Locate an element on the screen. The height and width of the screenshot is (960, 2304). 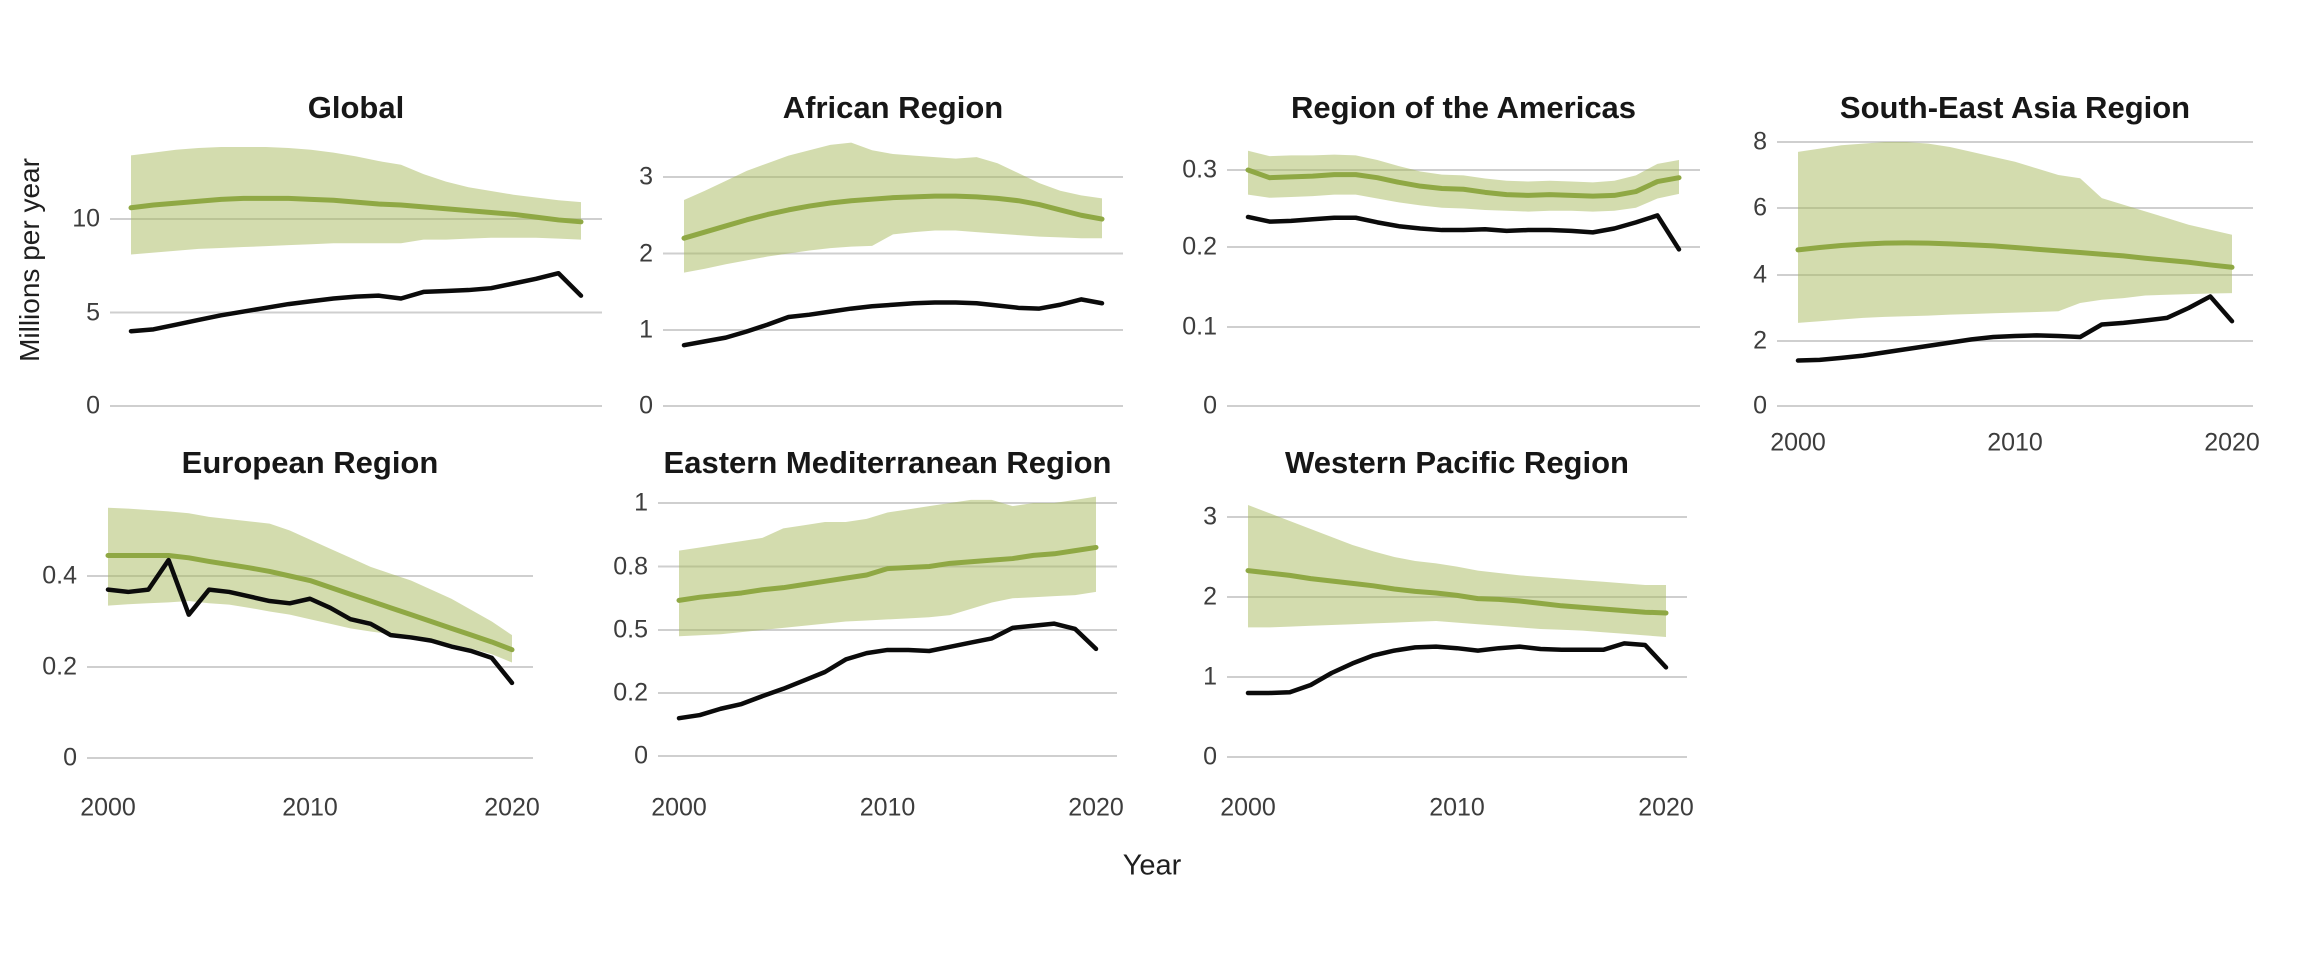
sea-black-line is located at coordinates (2015, 328).